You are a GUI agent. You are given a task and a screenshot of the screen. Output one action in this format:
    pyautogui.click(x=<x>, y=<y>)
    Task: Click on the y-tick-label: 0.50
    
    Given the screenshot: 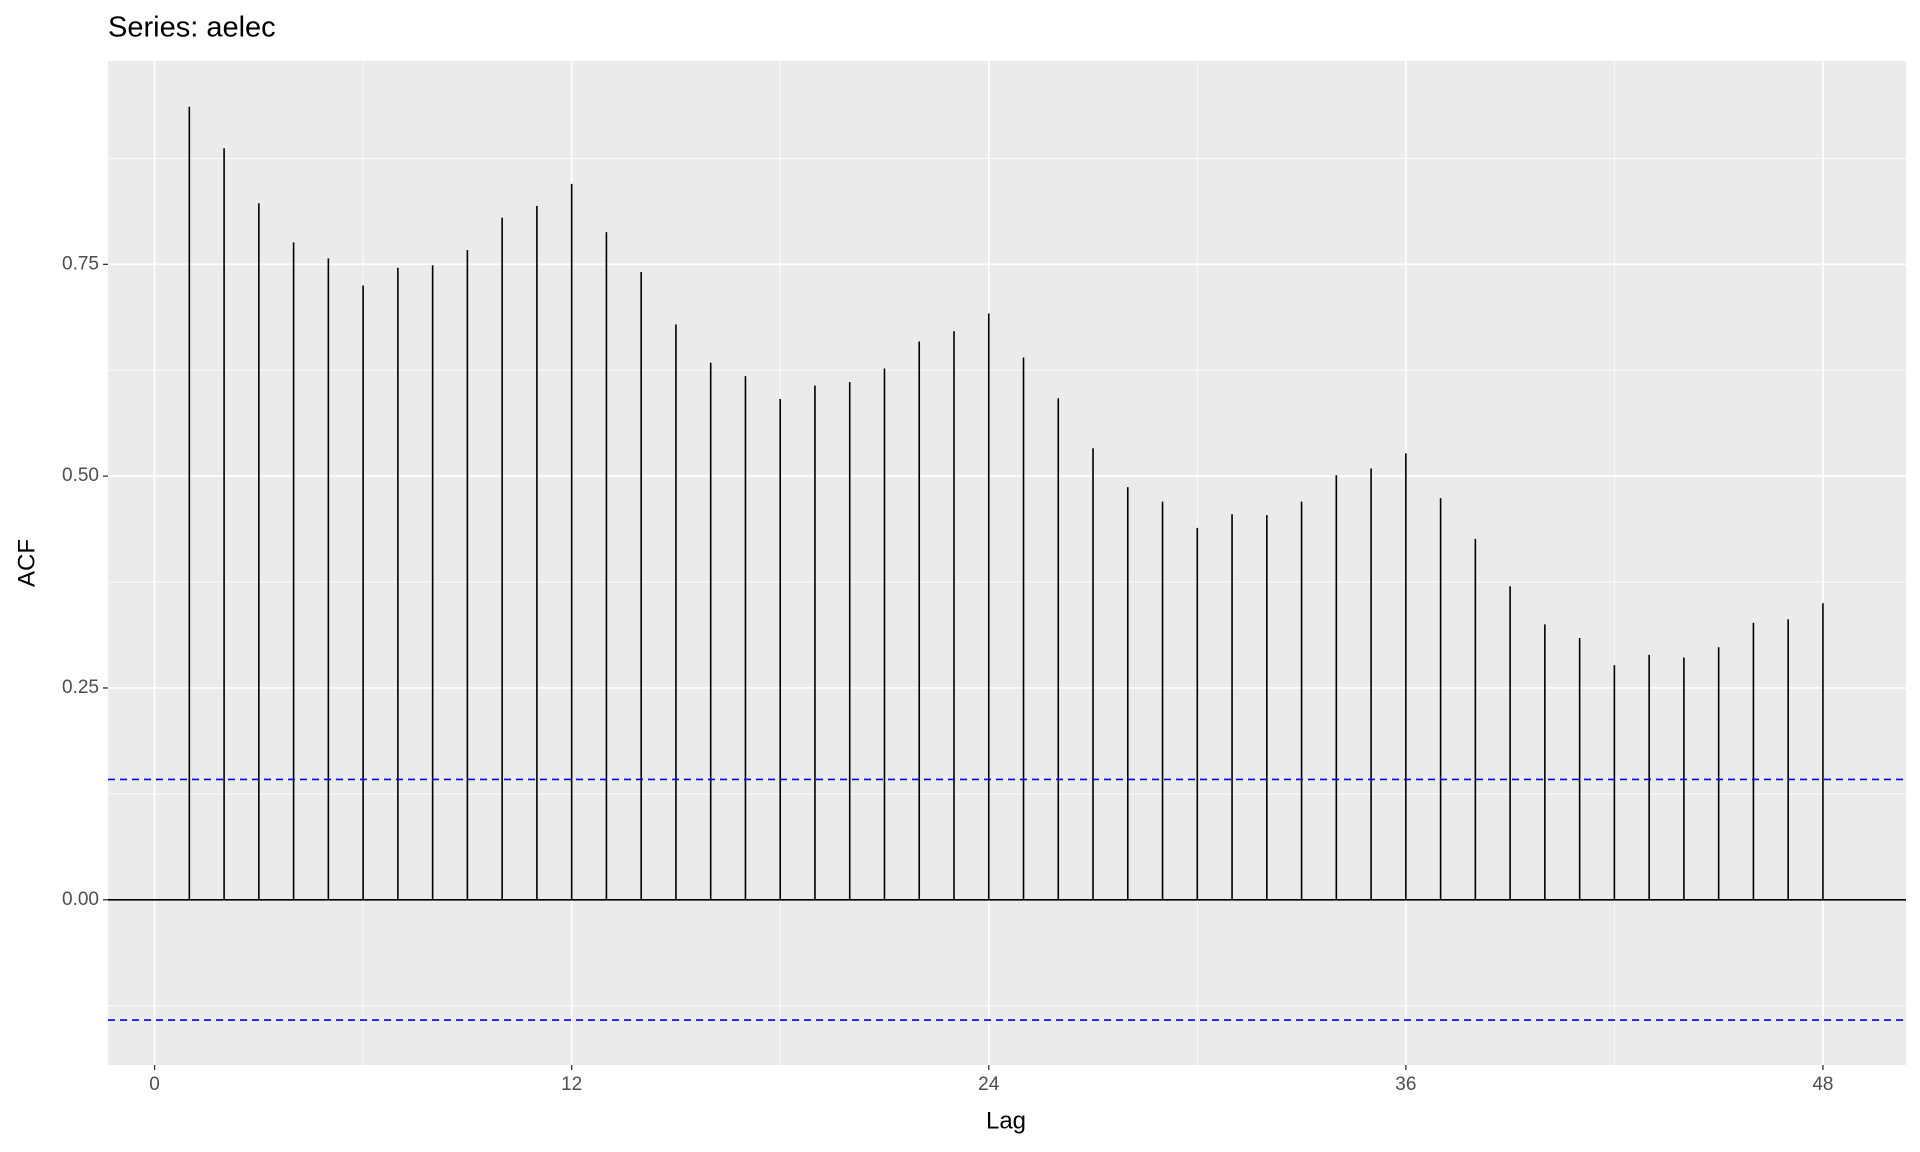 What is the action you would take?
    pyautogui.click(x=80, y=475)
    